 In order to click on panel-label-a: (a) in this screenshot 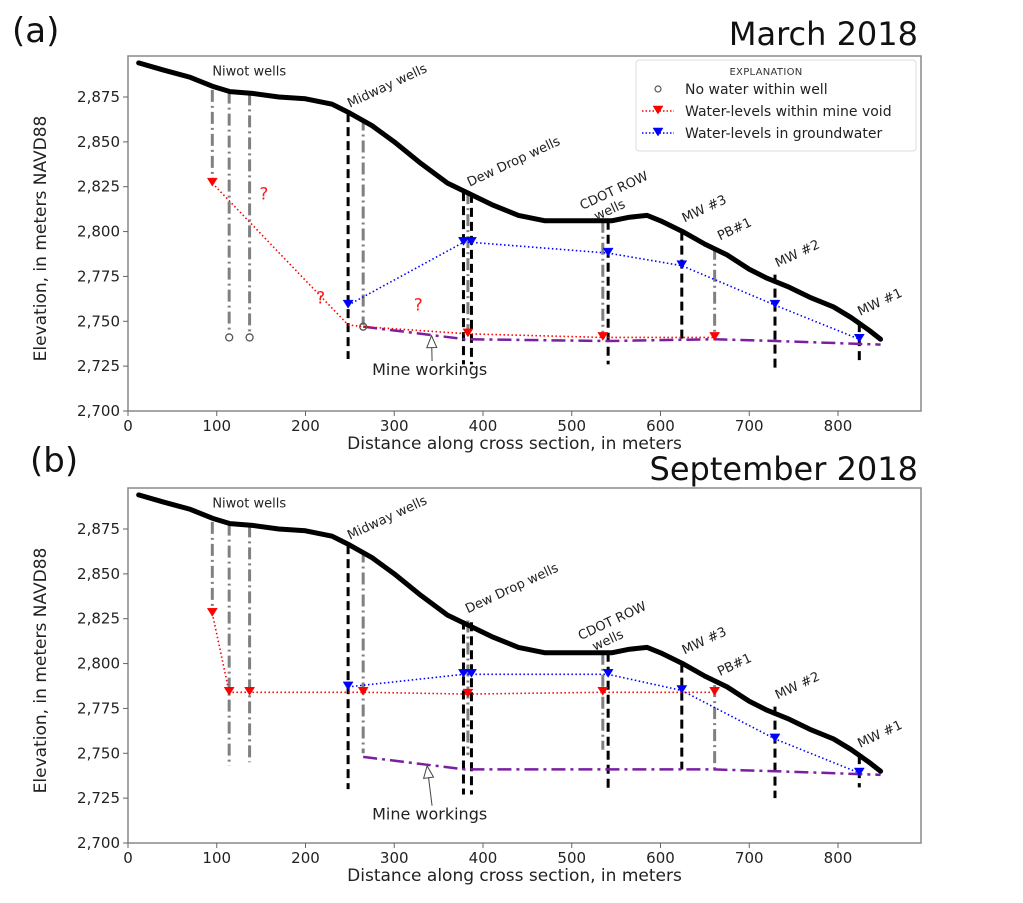, I will do `click(35, 31)`.